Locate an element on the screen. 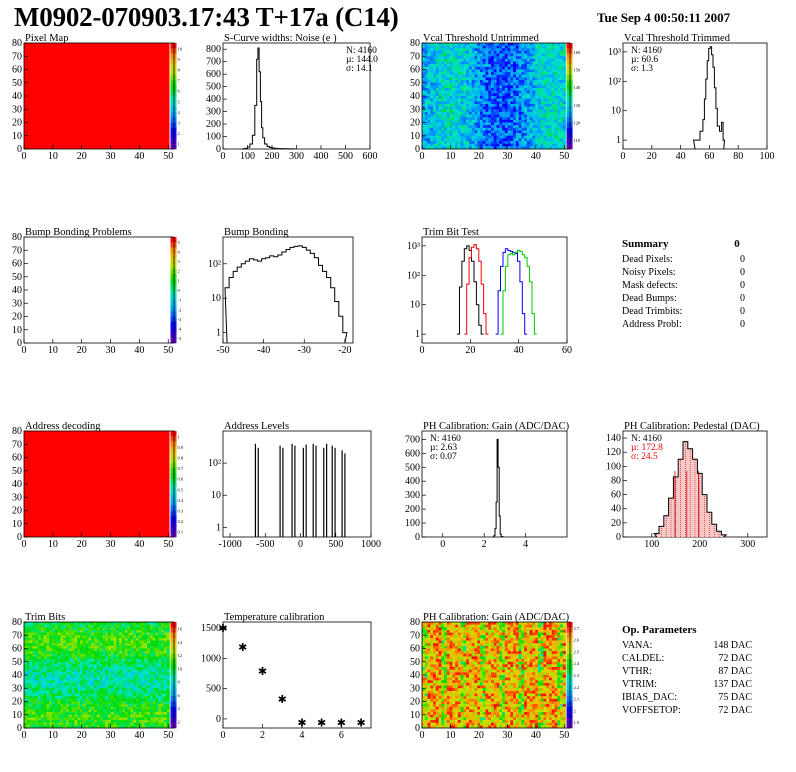 The height and width of the screenshot is (772, 796). y-tick-label: 70 is located at coordinates (17, 250).